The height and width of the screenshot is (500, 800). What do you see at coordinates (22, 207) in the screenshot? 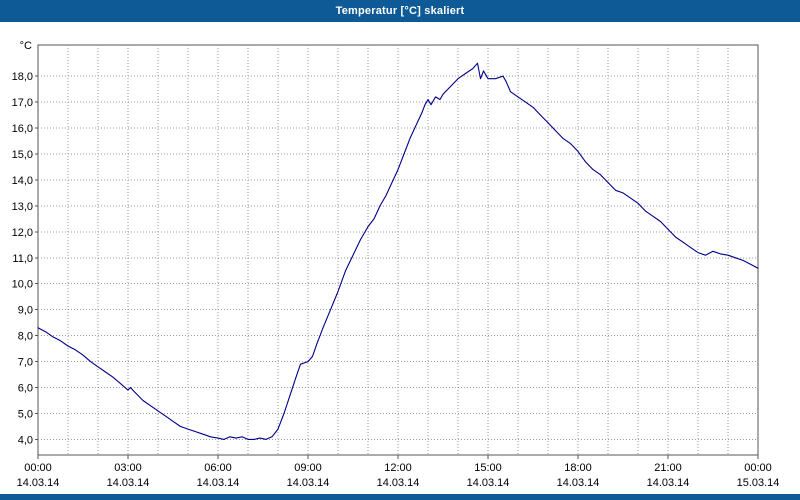
I see `y-axis-label: 13,0` at bounding box center [22, 207].